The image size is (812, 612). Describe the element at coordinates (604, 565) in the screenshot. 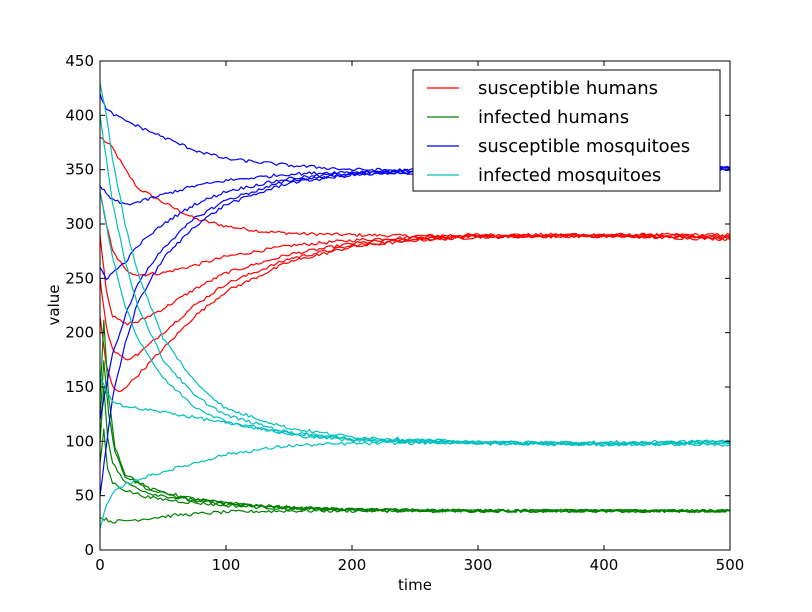

I see `x-tick-label: 400` at that location.